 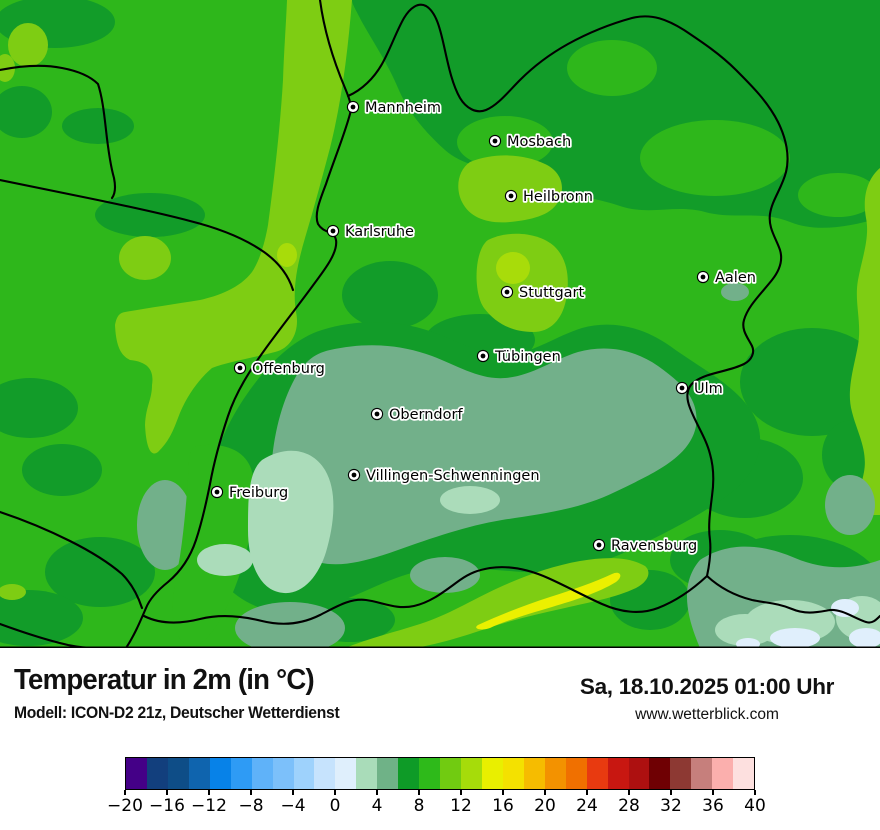 What do you see at coordinates (552, 293) in the screenshot?
I see `city-label: Stuttgart` at bounding box center [552, 293].